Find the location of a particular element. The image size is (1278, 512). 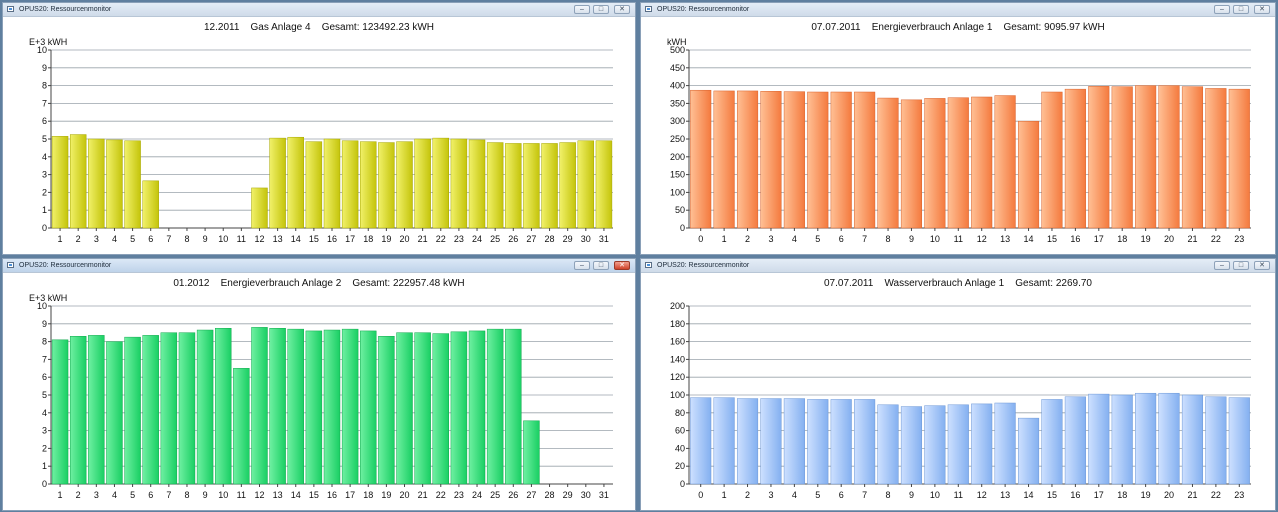

x-tick-label: 2 is located at coordinates (747, 239).